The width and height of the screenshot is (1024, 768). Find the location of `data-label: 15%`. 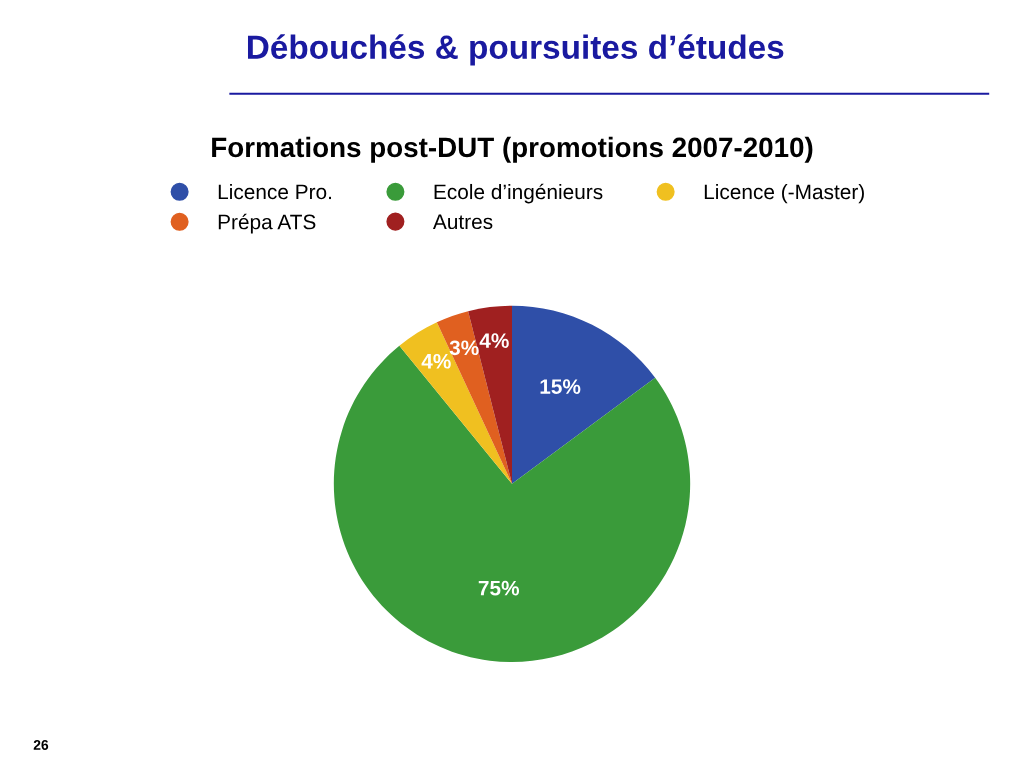

data-label: 15% is located at coordinates (560, 386).